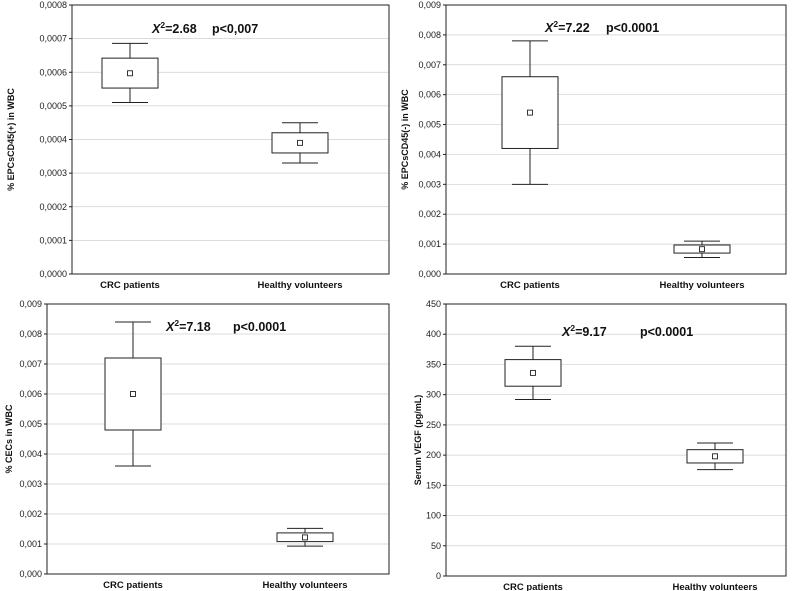  Describe the element at coordinates (433, 485) in the screenshot. I see `y-tick-label: 150` at that location.